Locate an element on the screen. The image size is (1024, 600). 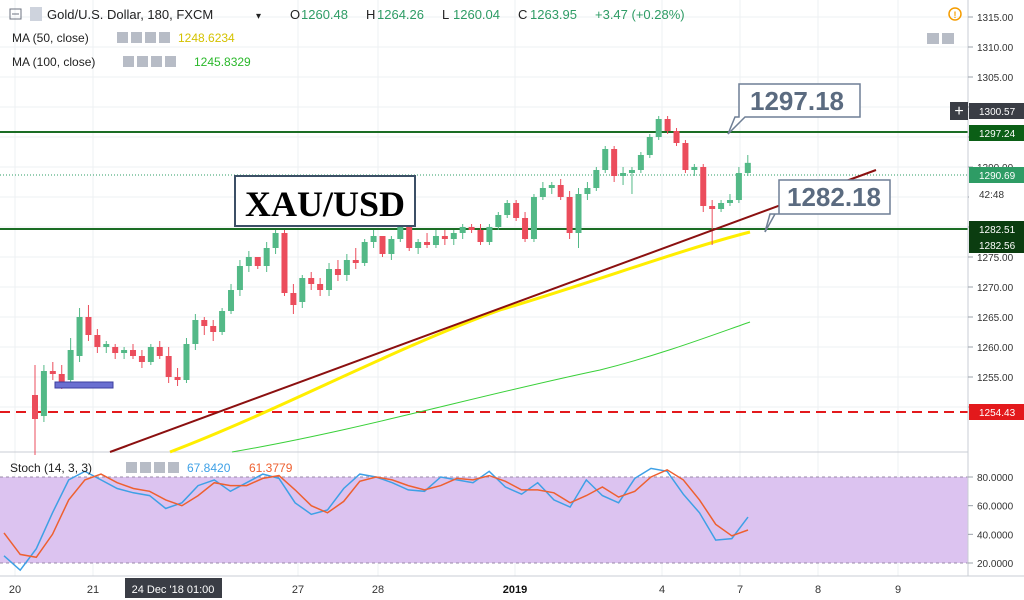
collapse-icon is located at coordinates (15, 14).